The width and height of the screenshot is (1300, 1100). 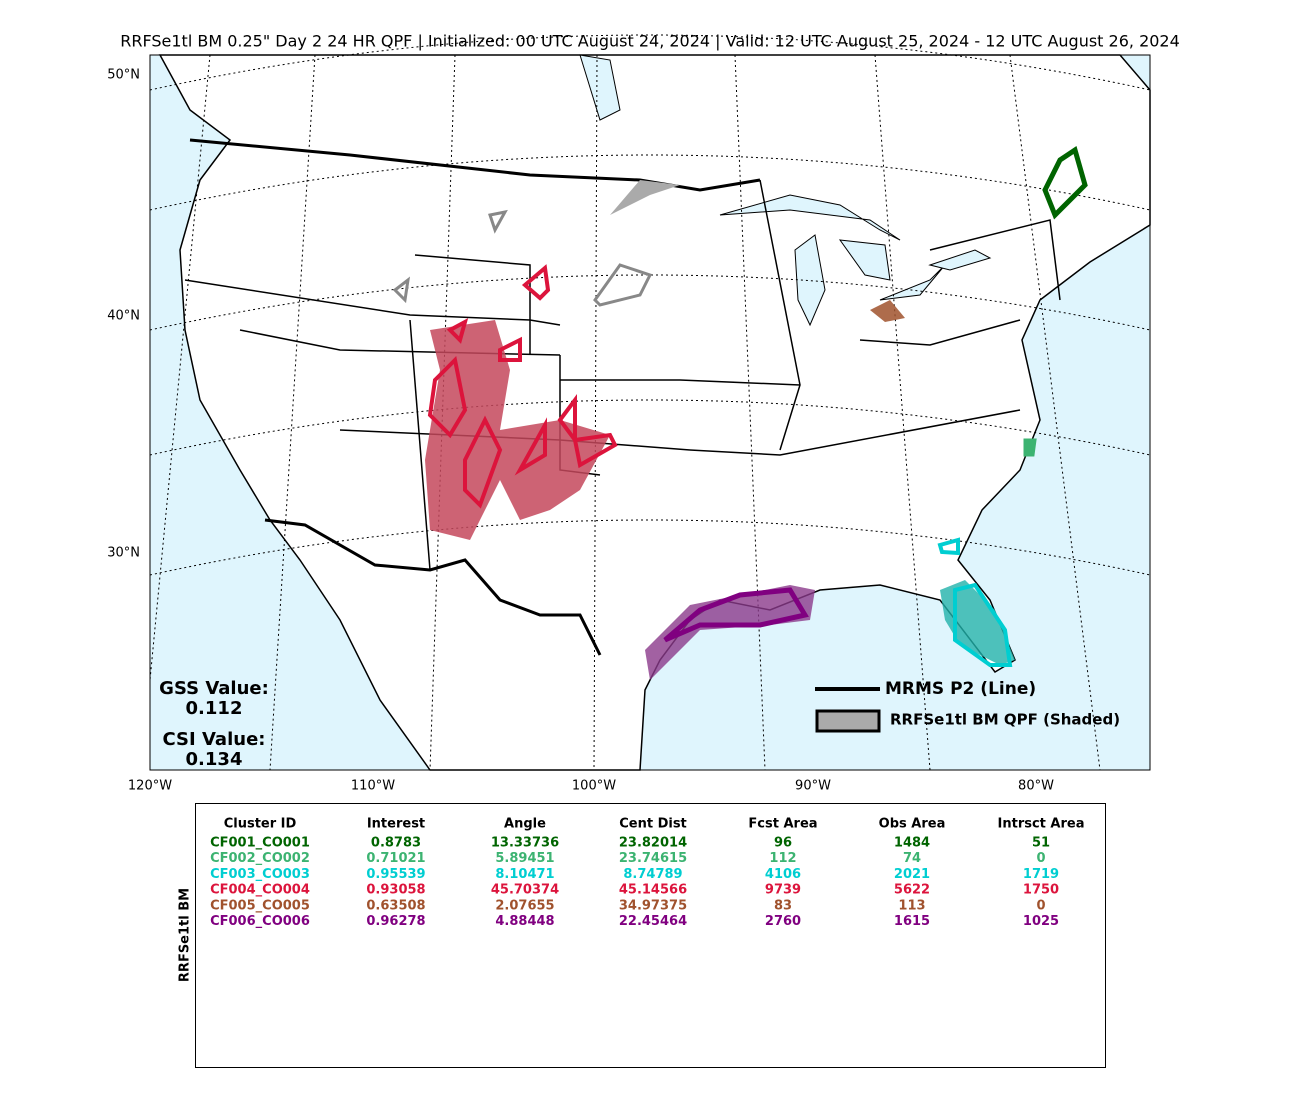 What do you see at coordinates (848, 721) in the screenshot?
I see `legend-swatch` at bounding box center [848, 721].